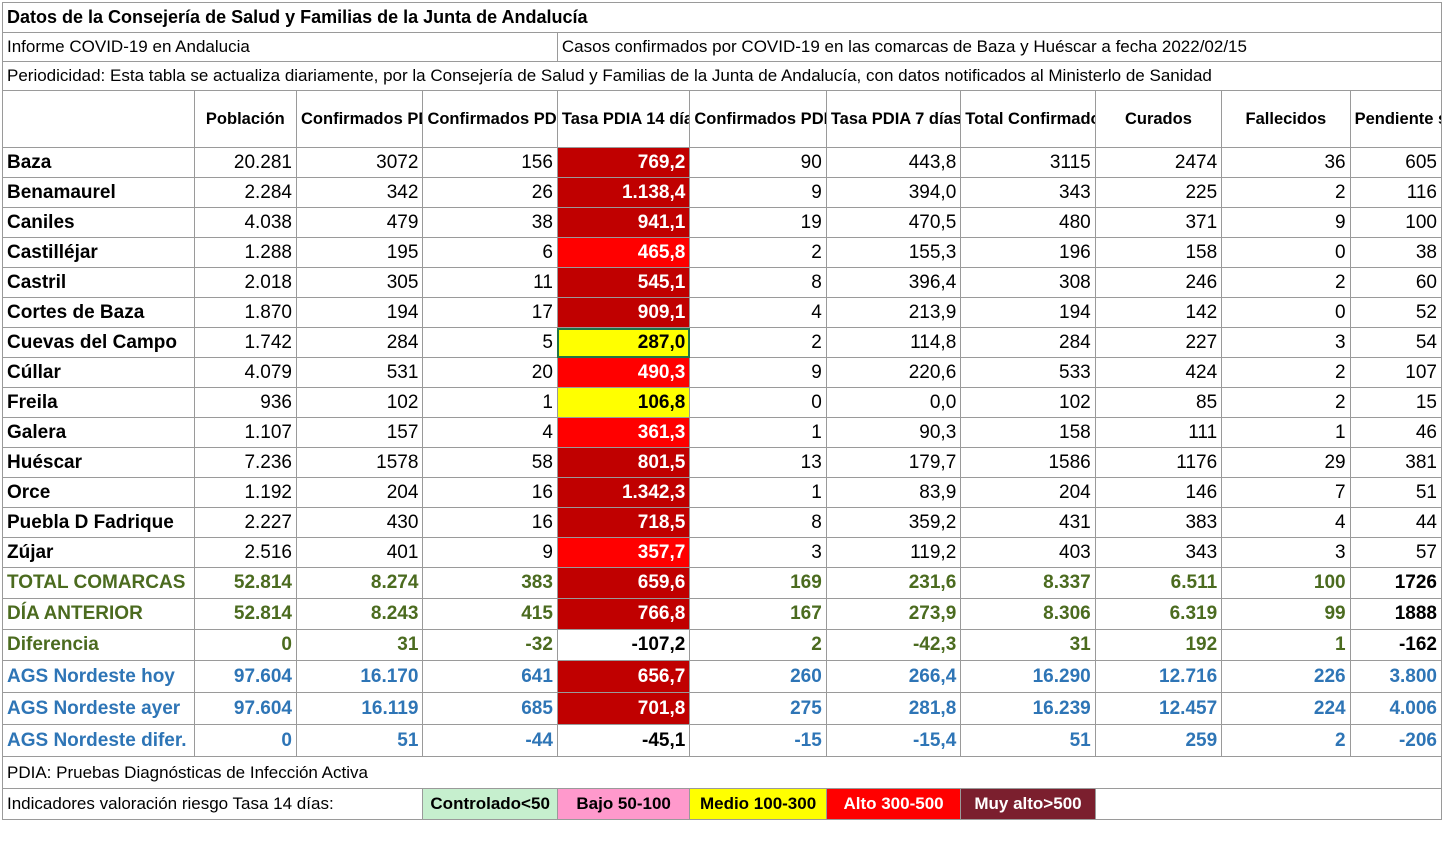 This screenshot has height=850, width=1444. I want to click on data-cell: 401, so click(359, 552).